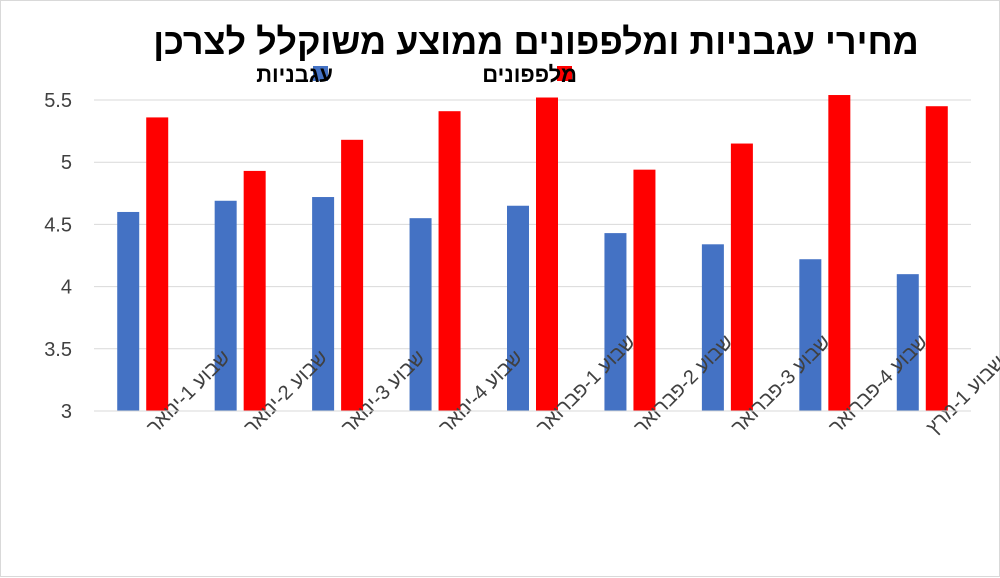 The image size is (1000, 578). I want to click on legend-label-tomatoes: עגבניות, so click(294, 74).